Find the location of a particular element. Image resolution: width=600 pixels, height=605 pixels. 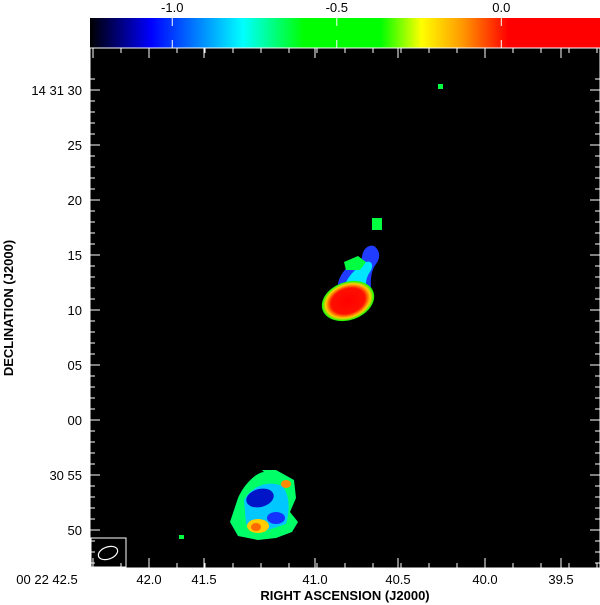

x-tick-label: 40.0 is located at coordinates (484, 579).